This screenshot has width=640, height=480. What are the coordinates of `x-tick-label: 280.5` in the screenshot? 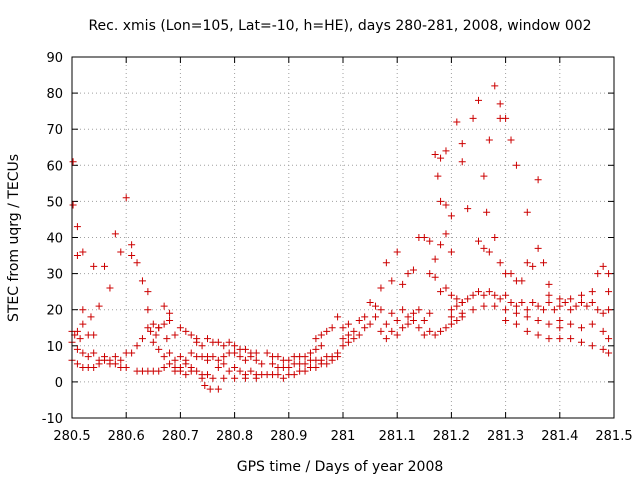 It's located at (71, 436).